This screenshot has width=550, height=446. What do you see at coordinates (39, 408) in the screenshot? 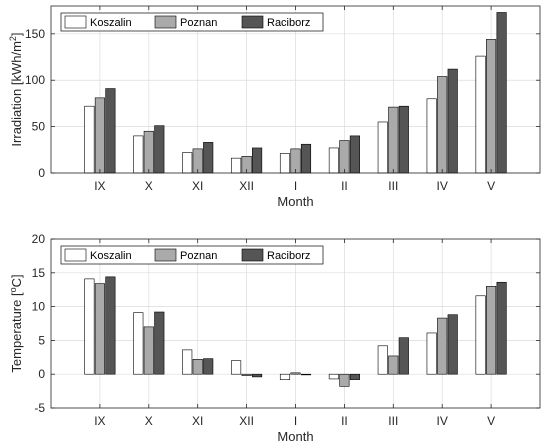
I see `y-tick-label: -5` at bounding box center [39, 408].